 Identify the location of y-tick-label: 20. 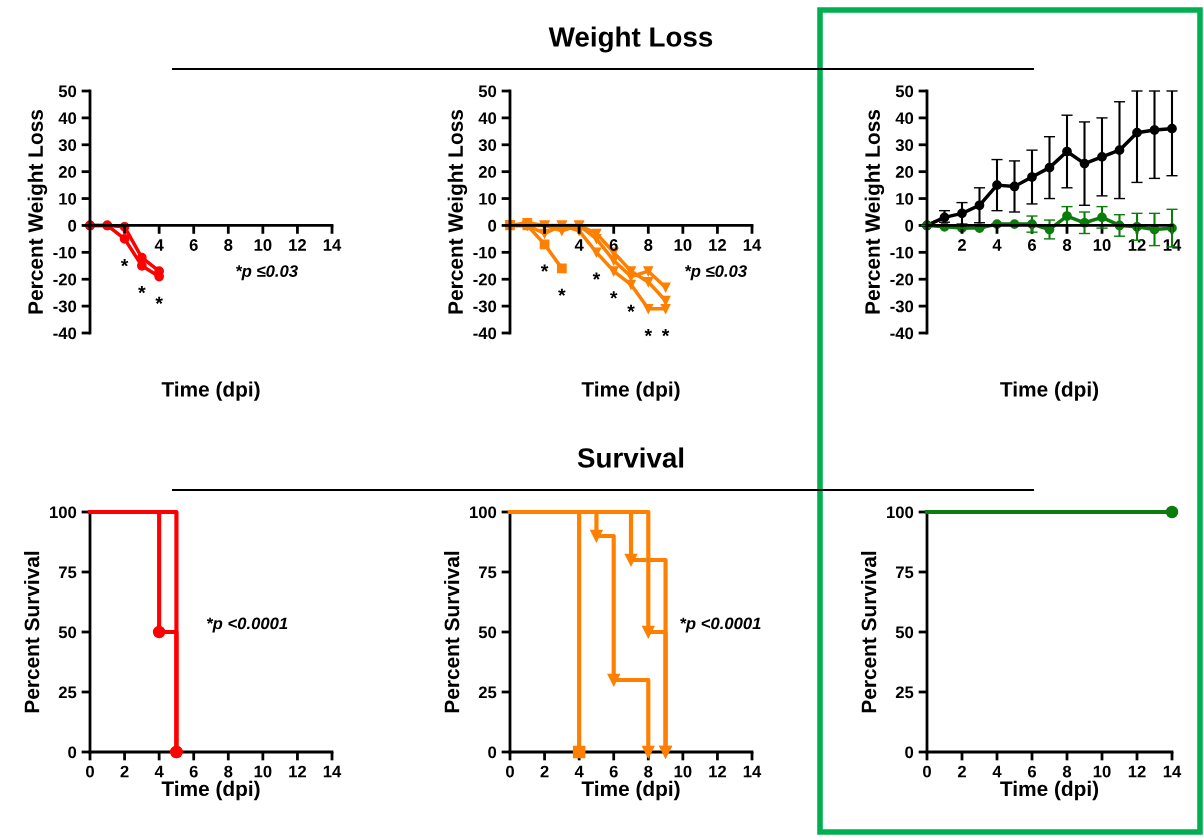
(904, 172).